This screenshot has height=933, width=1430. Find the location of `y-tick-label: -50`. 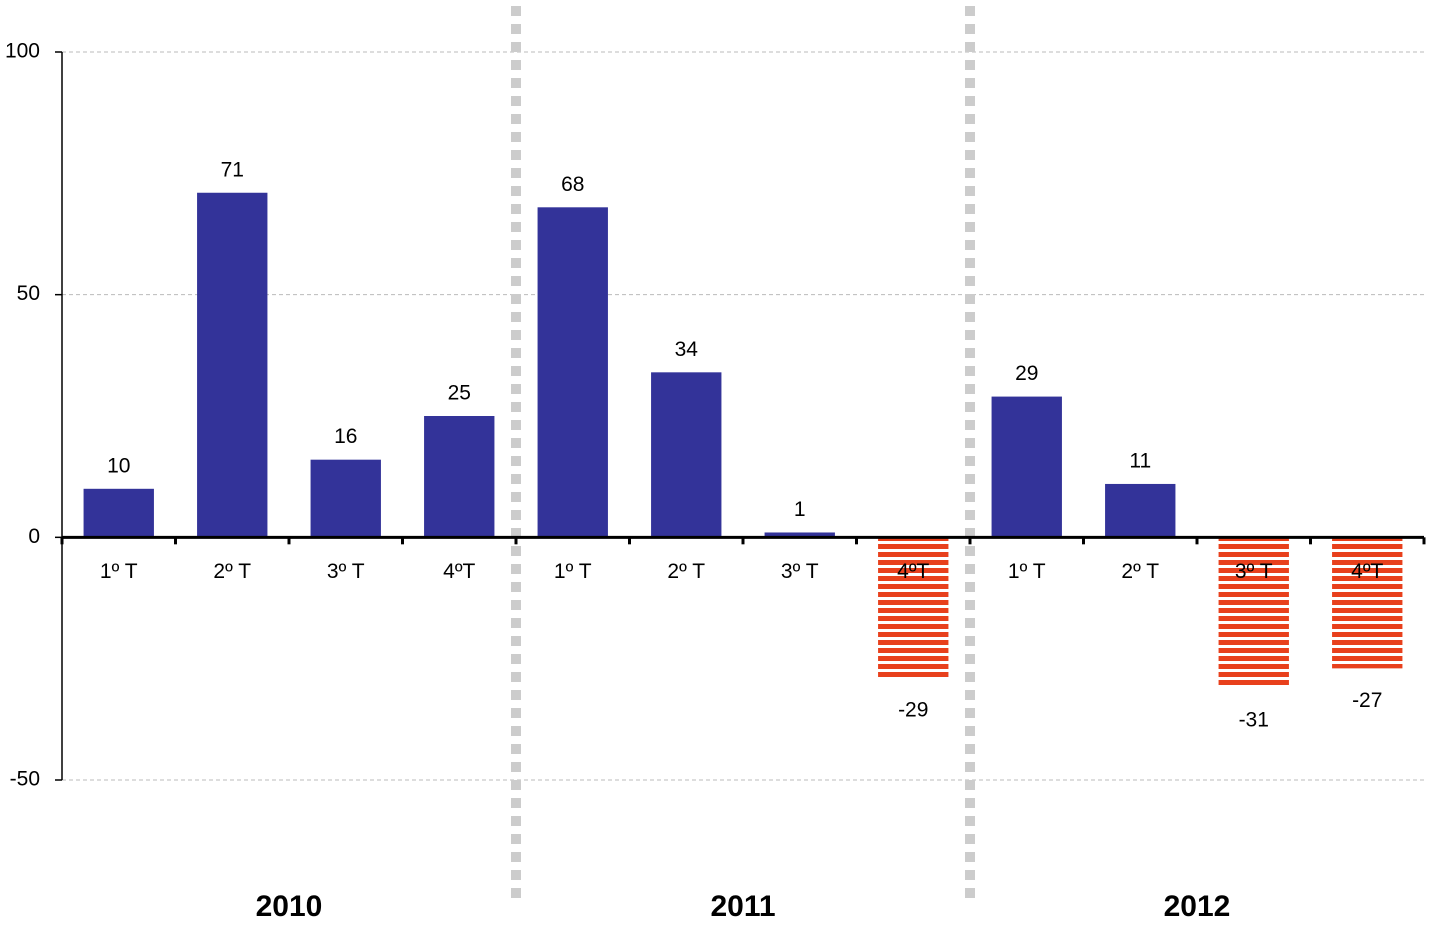

y-tick-label: -50 is located at coordinates (25, 779).